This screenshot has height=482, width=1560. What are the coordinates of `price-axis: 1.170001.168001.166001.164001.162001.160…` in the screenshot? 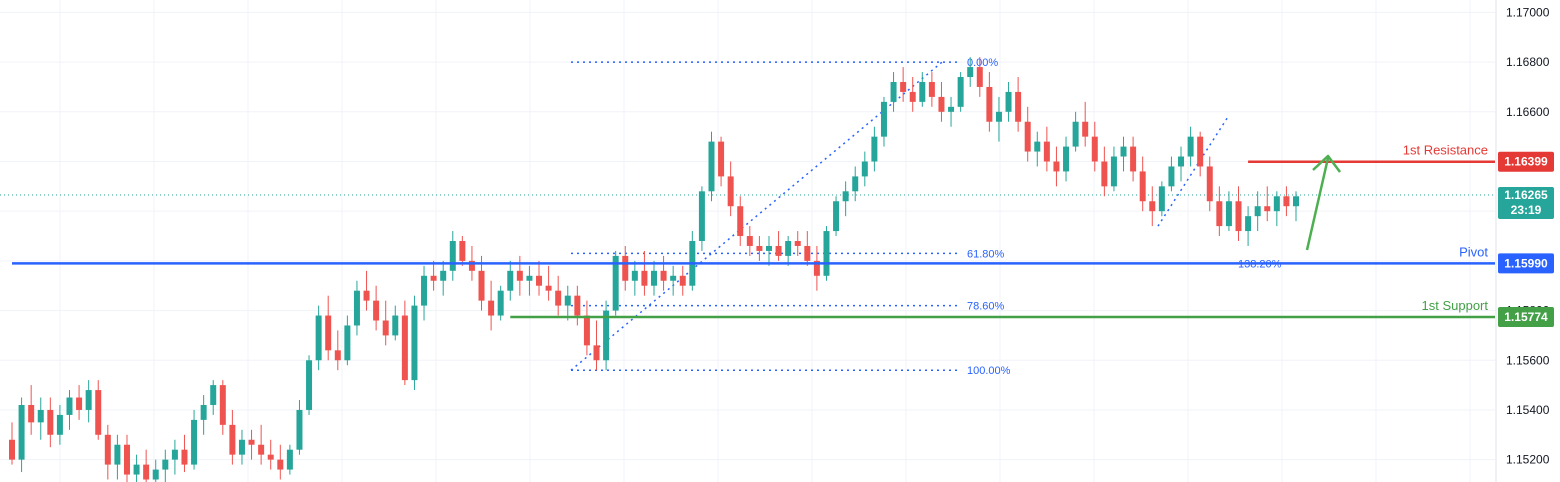 It's located at (1522, 241).